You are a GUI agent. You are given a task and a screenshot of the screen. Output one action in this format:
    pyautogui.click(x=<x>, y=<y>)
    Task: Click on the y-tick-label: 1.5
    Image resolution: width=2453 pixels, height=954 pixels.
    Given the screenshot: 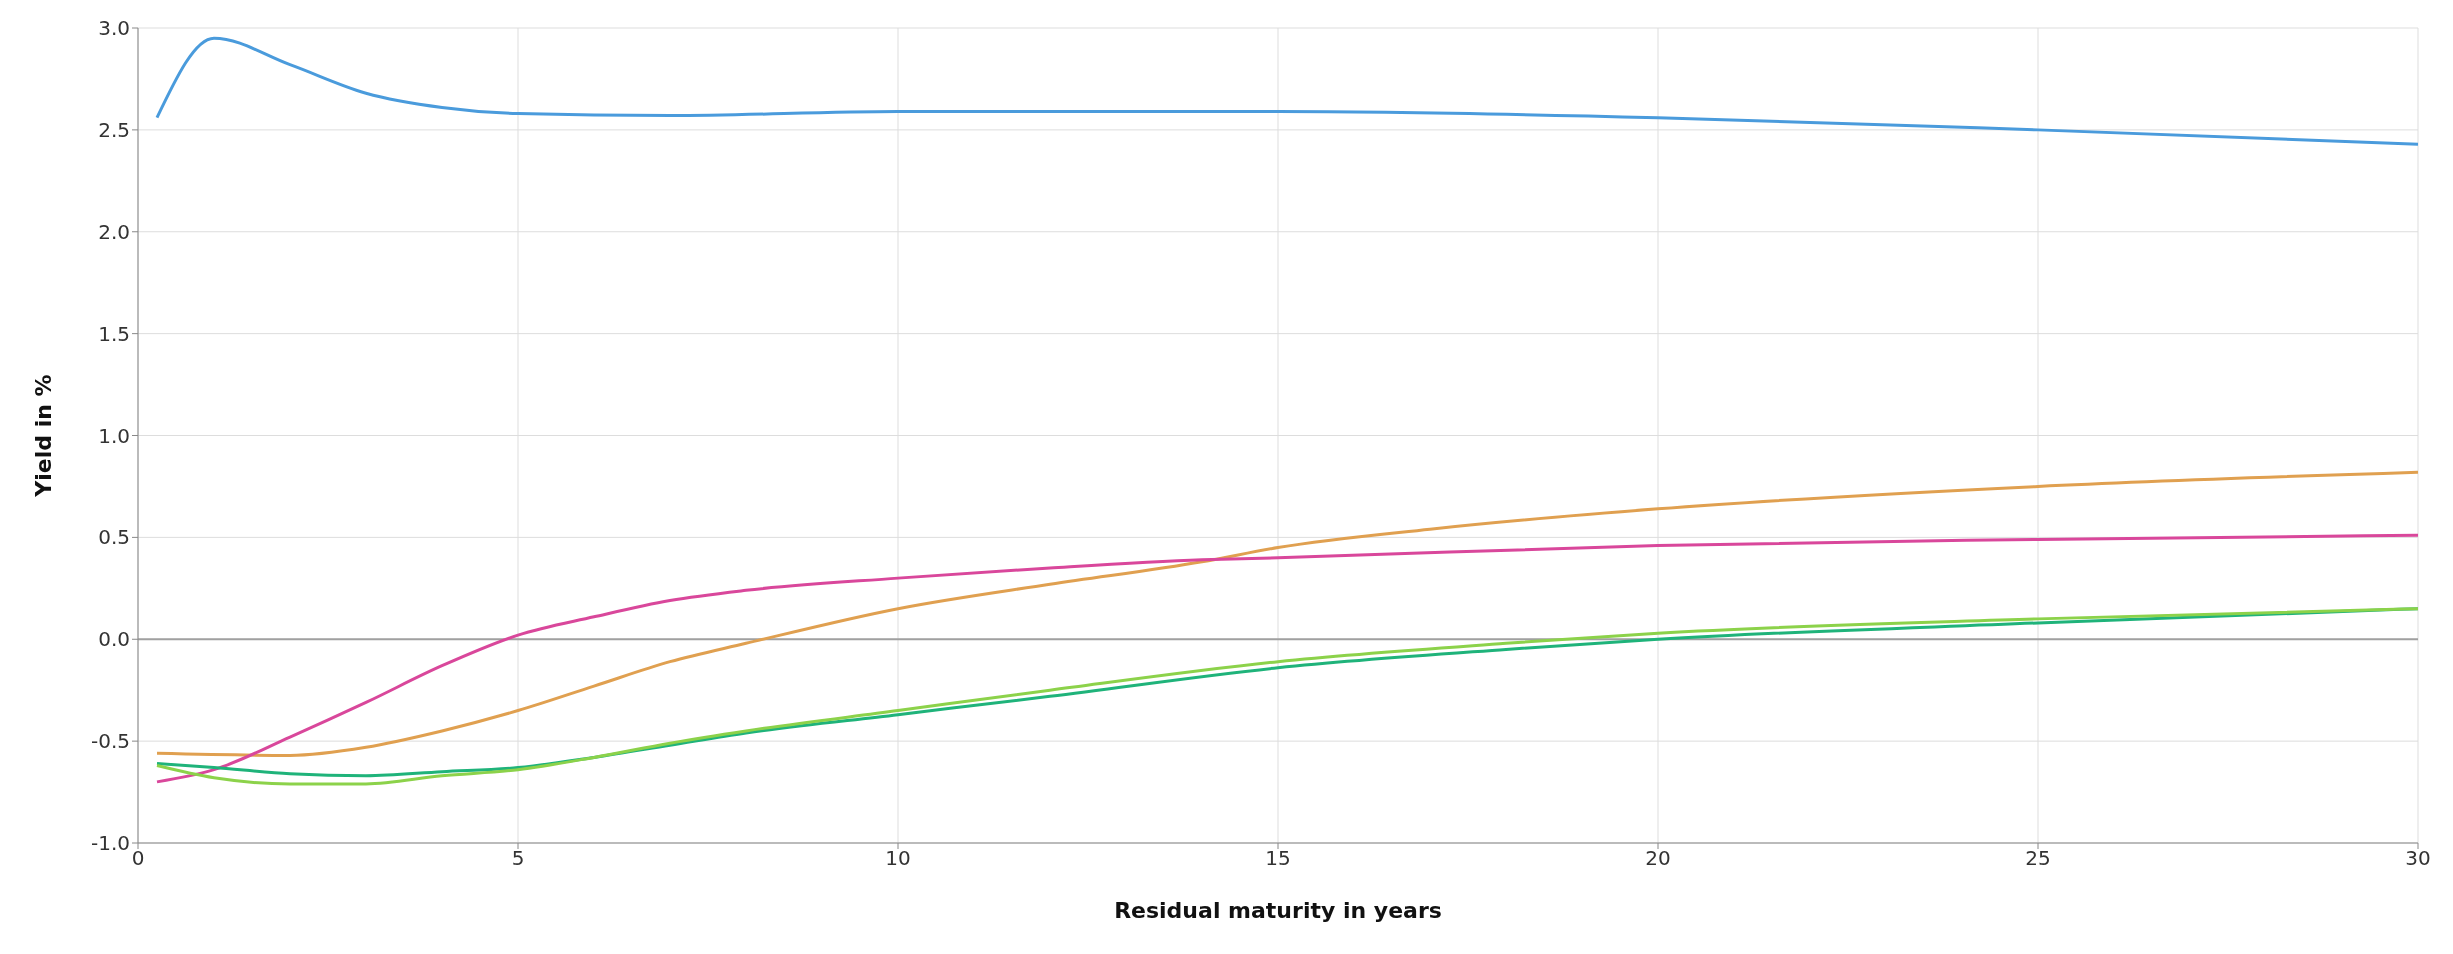 What is the action you would take?
    pyautogui.click(x=114, y=333)
    